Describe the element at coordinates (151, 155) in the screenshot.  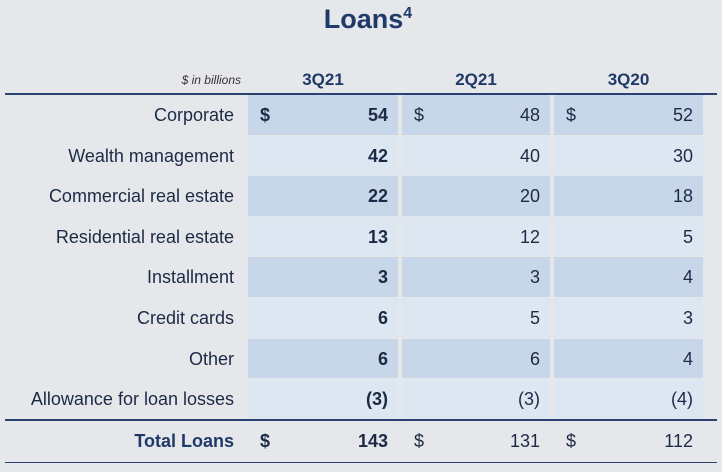
I see `row-label: Wealth management` at that location.